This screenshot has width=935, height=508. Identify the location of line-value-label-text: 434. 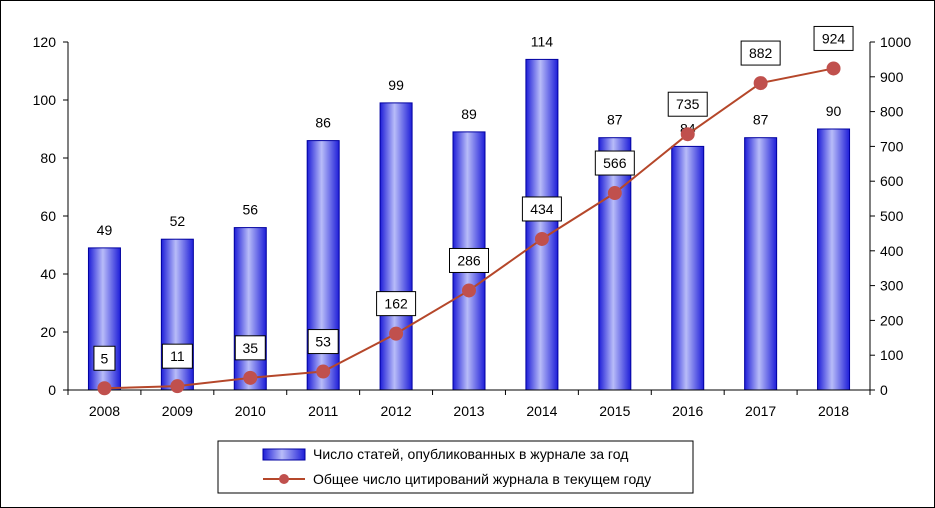
(542, 209).